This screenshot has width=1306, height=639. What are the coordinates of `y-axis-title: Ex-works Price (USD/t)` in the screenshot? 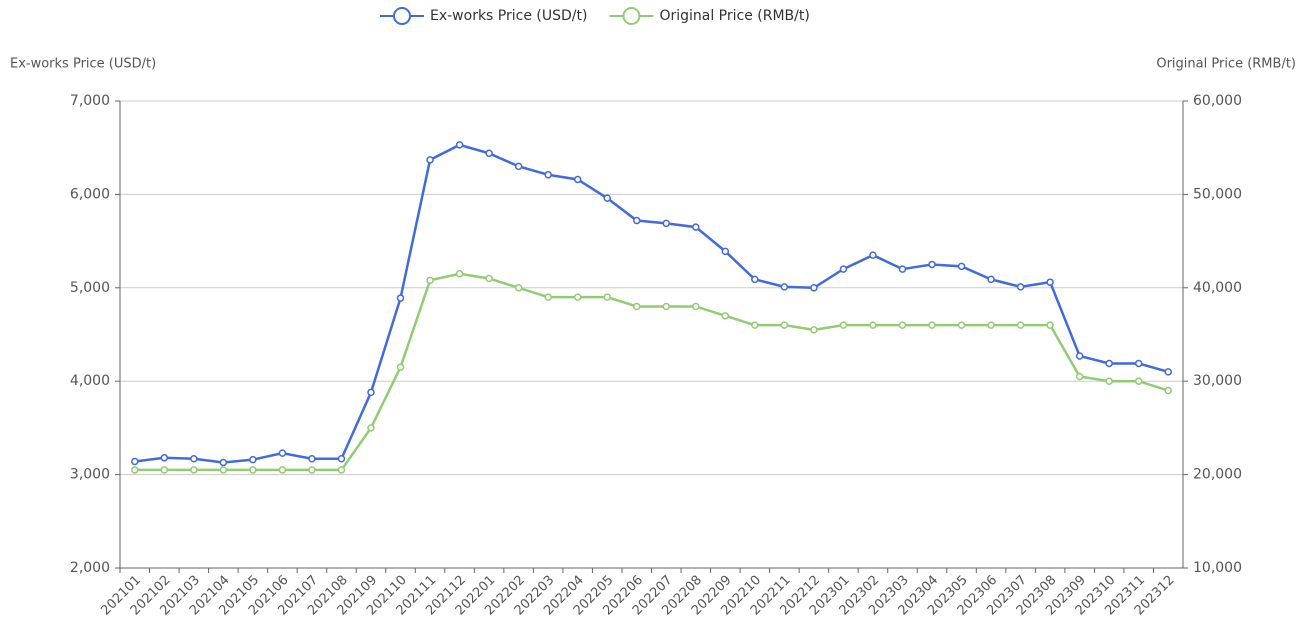 It's located at (83, 64).